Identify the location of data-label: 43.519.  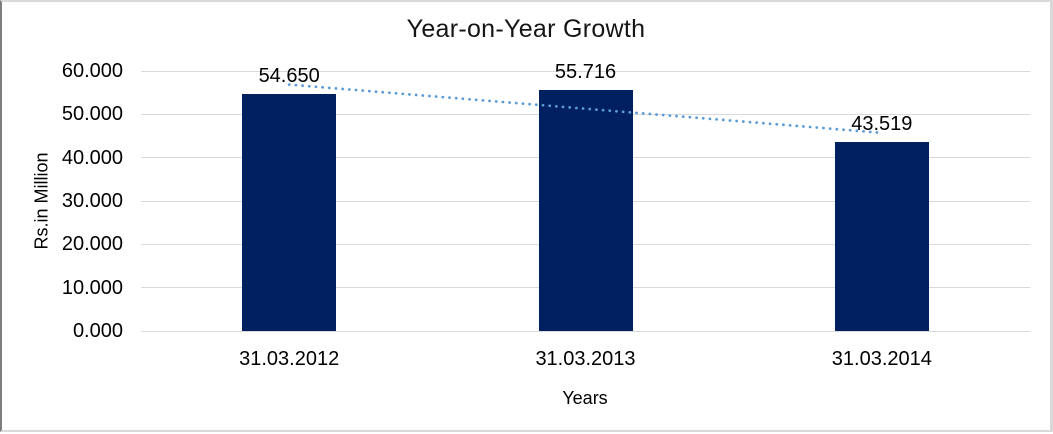
(882, 124).